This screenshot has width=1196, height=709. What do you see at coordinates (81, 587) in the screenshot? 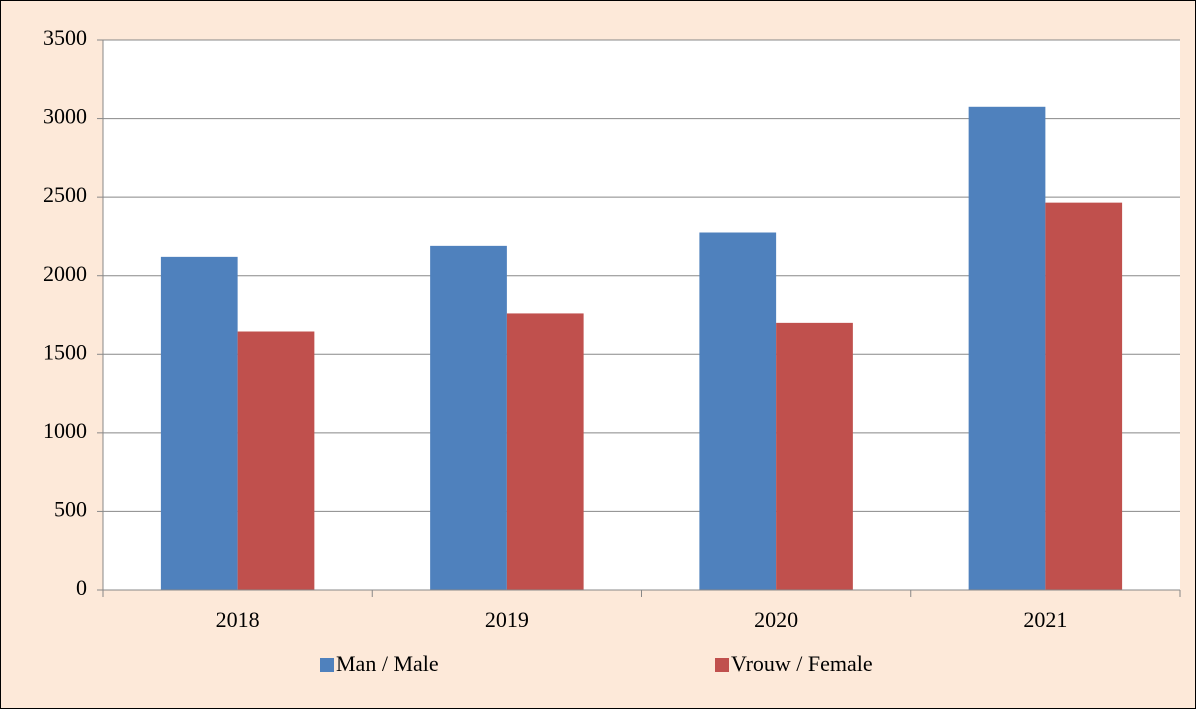
I see `y-tick-label: 0` at bounding box center [81, 587].